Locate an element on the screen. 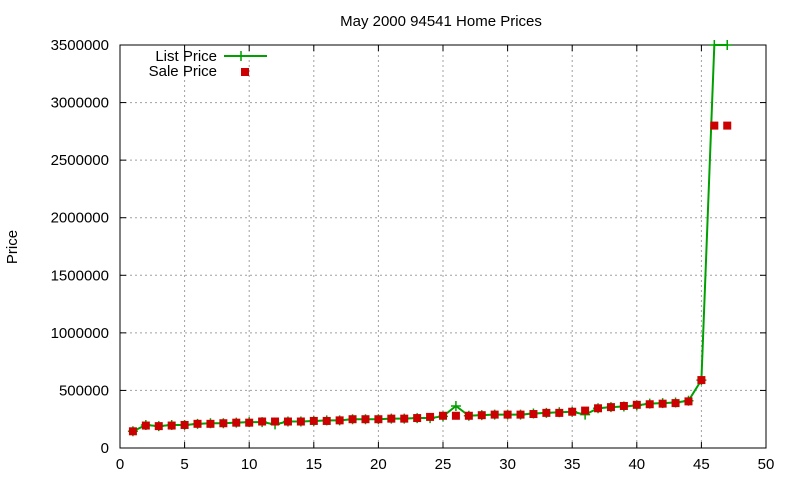 The height and width of the screenshot is (480, 800). chart-title: May 2000 94541 Home Prices is located at coordinates (441, 21).